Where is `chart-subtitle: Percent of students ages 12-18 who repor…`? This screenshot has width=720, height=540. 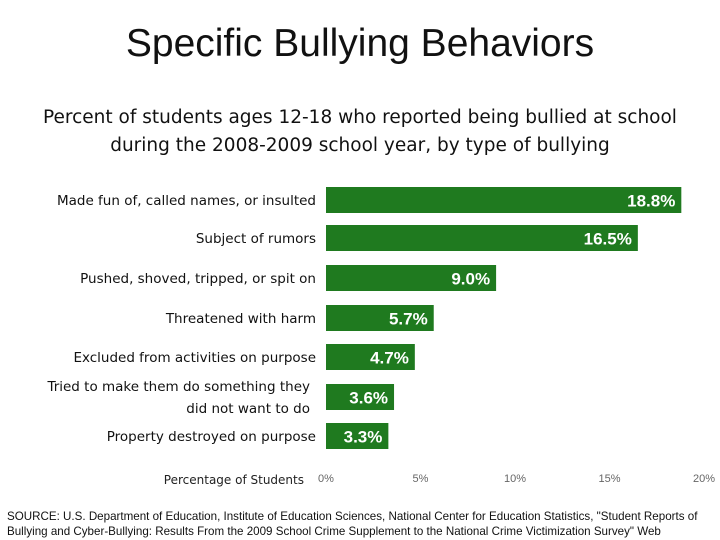
chart-subtitle: Percent of students ages 12-18 who repor… is located at coordinates (360, 131).